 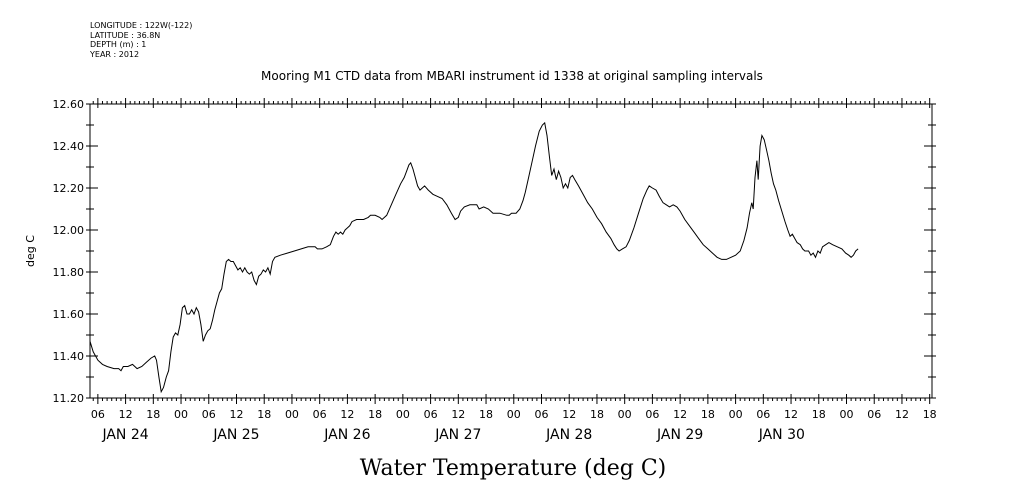 What do you see at coordinates (69, 188) in the screenshot?
I see `y-tick-label: 12.20` at bounding box center [69, 188].